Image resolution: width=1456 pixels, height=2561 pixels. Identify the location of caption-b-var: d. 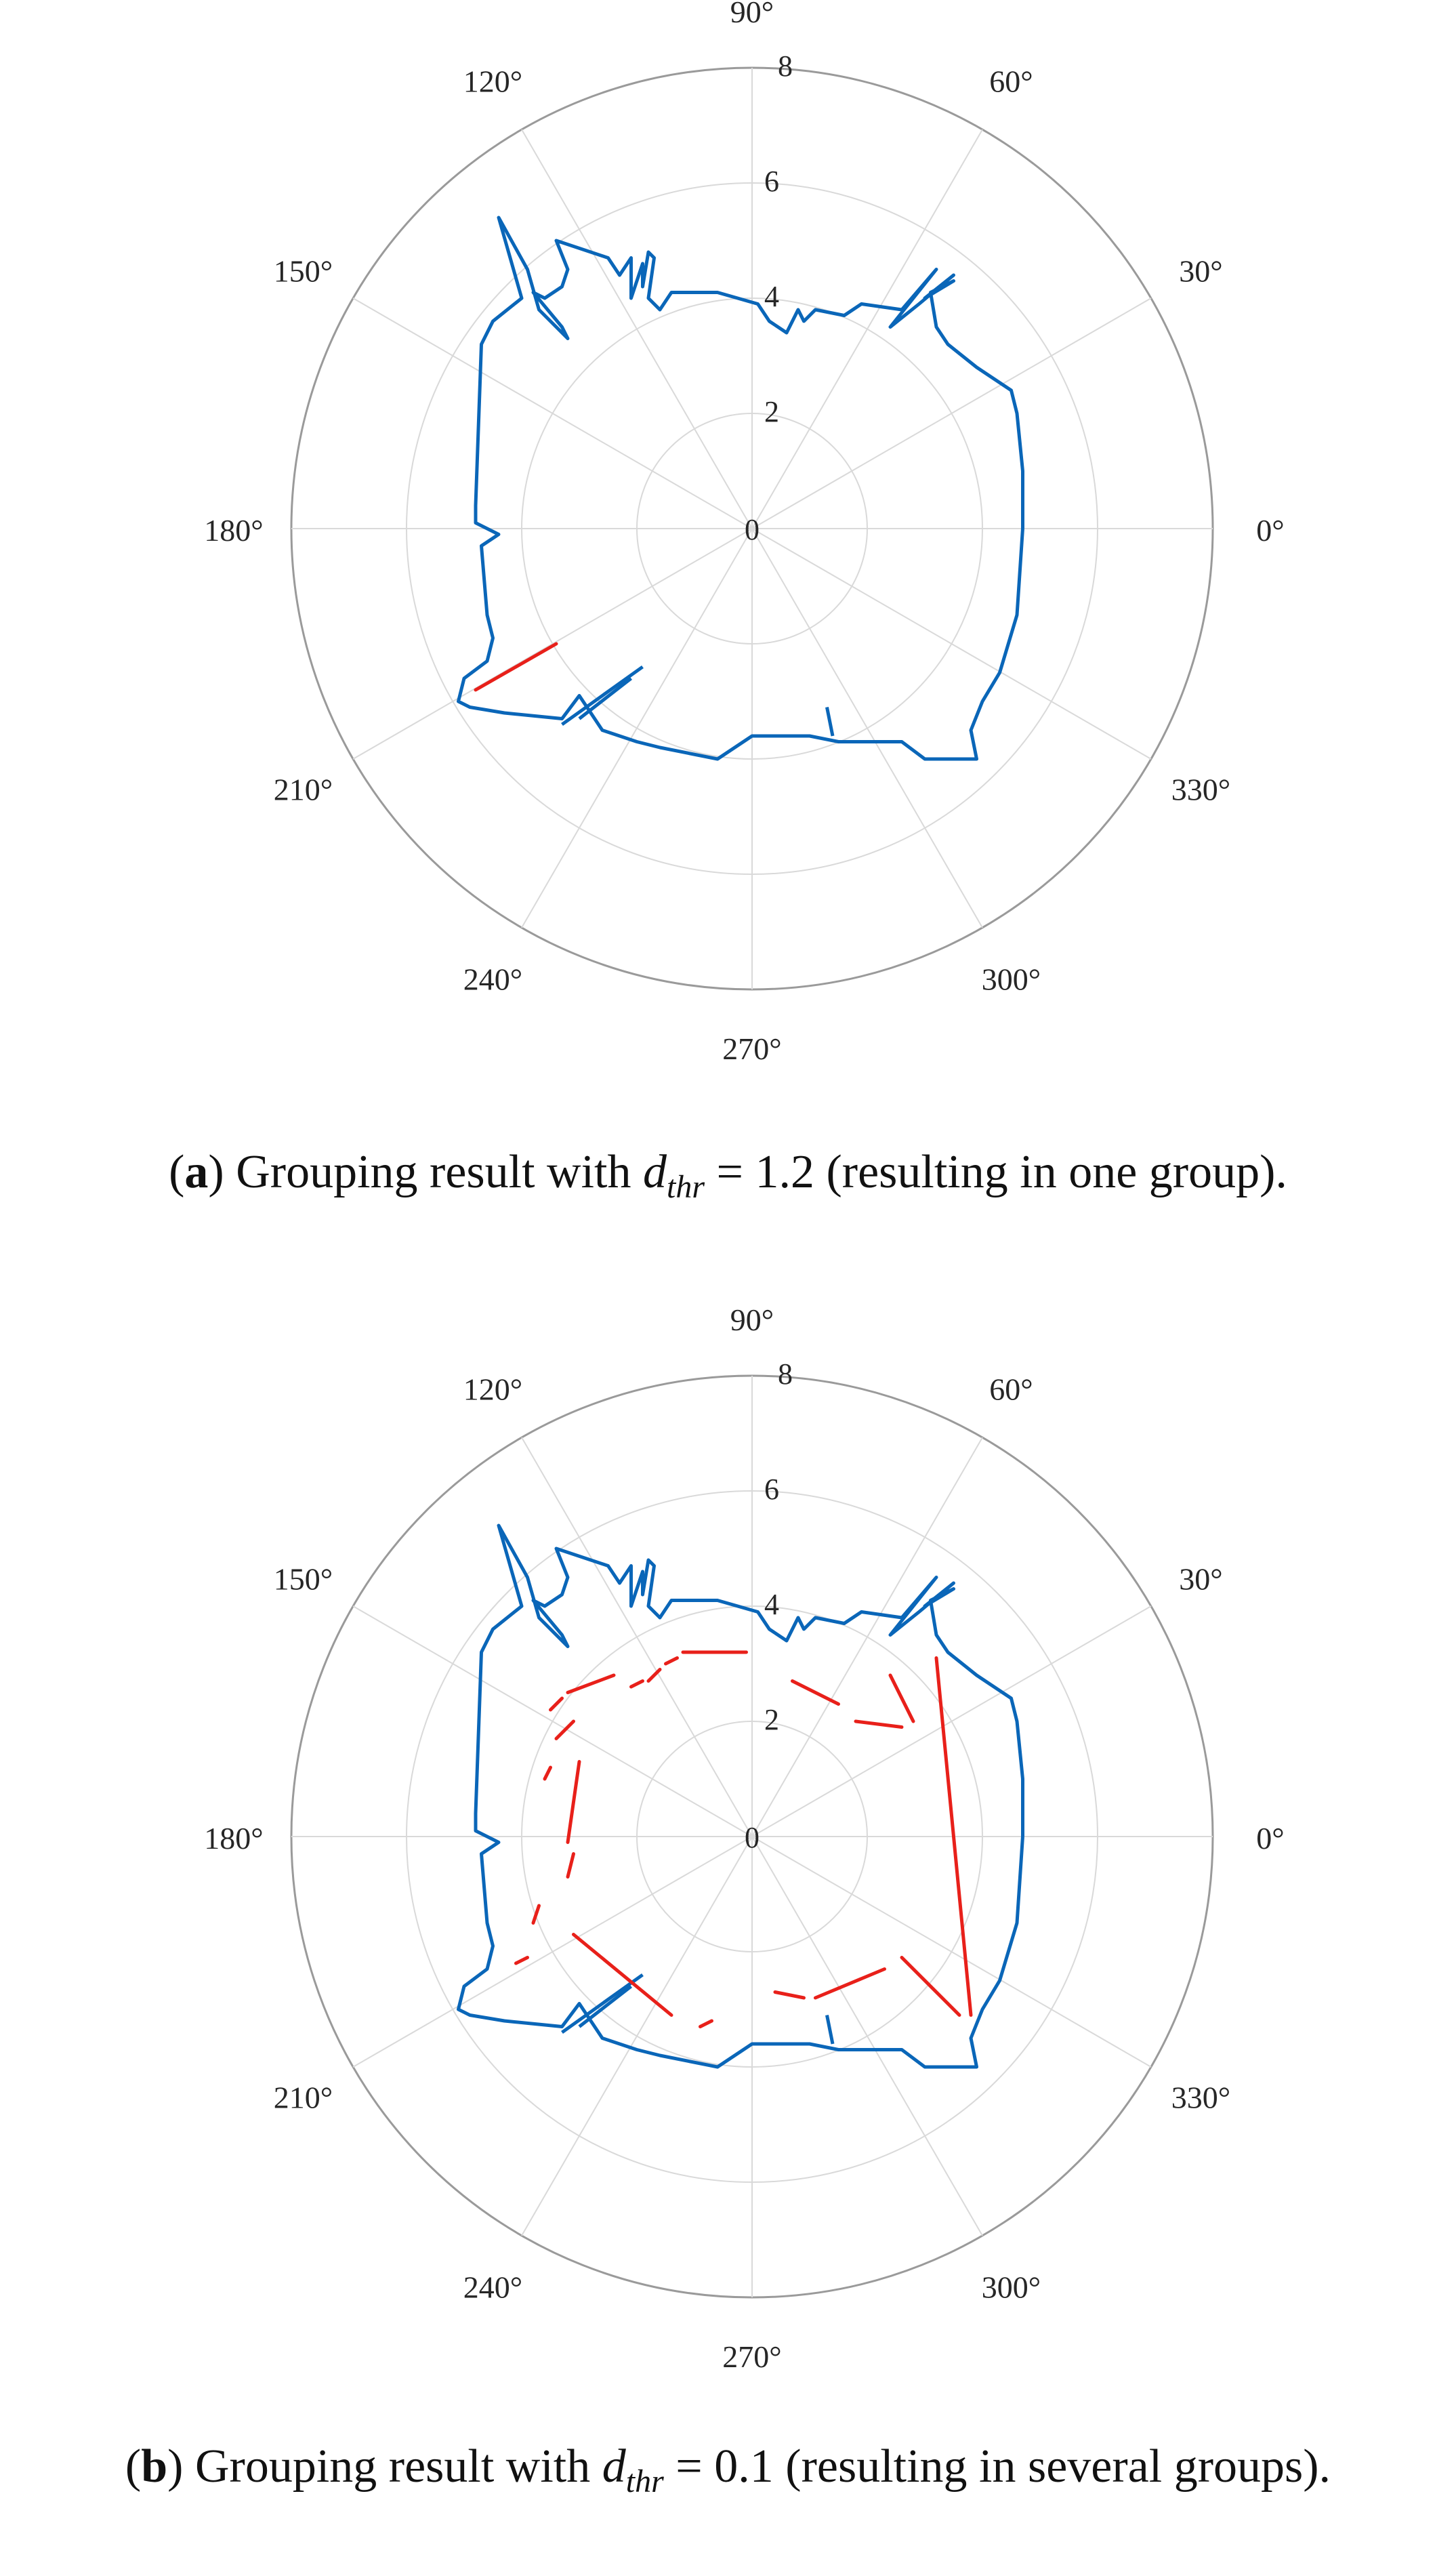
(614, 2466).